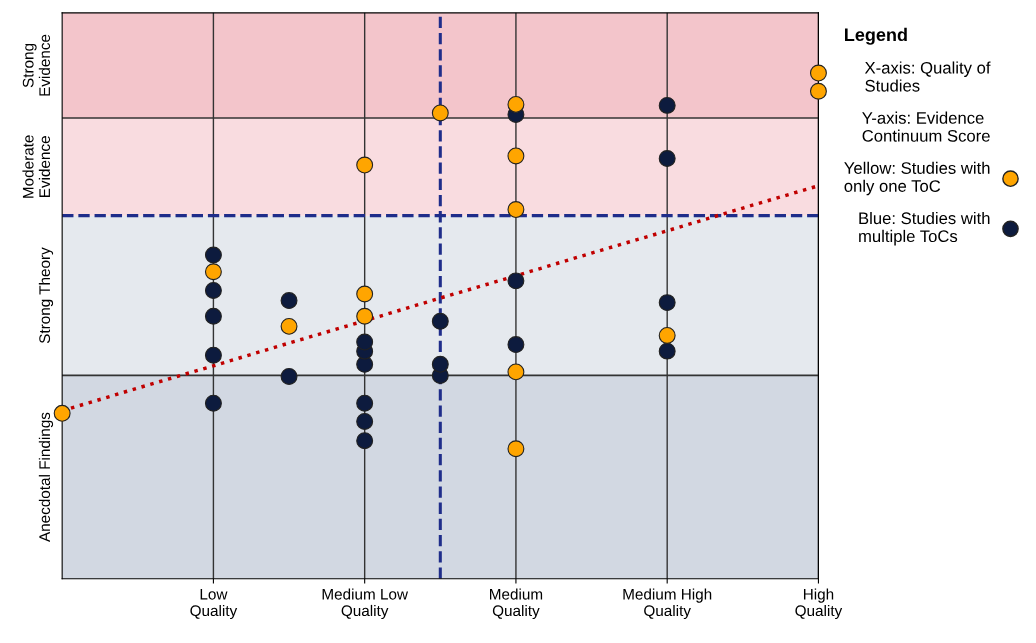  Describe the element at coordinates (516, 604) in the screenshot. I see `x-tick-label: Medium Quality` at that location.